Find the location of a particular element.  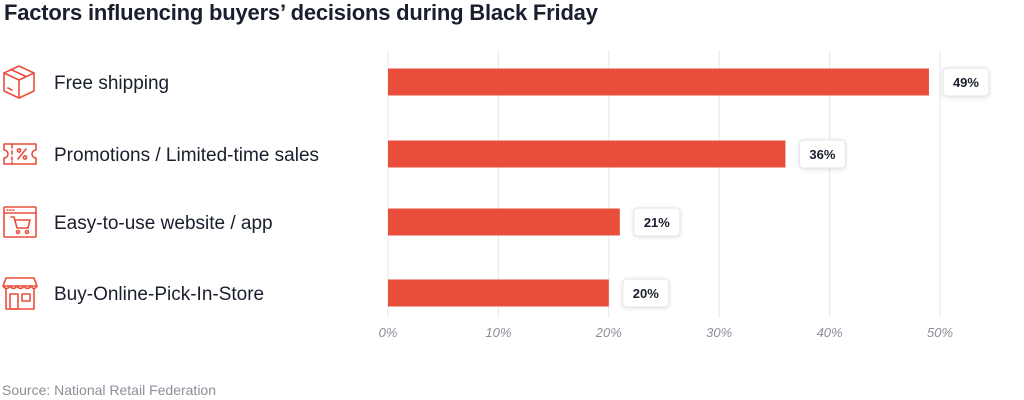

value-label-box: 20% is located at coordinates (646, 293).